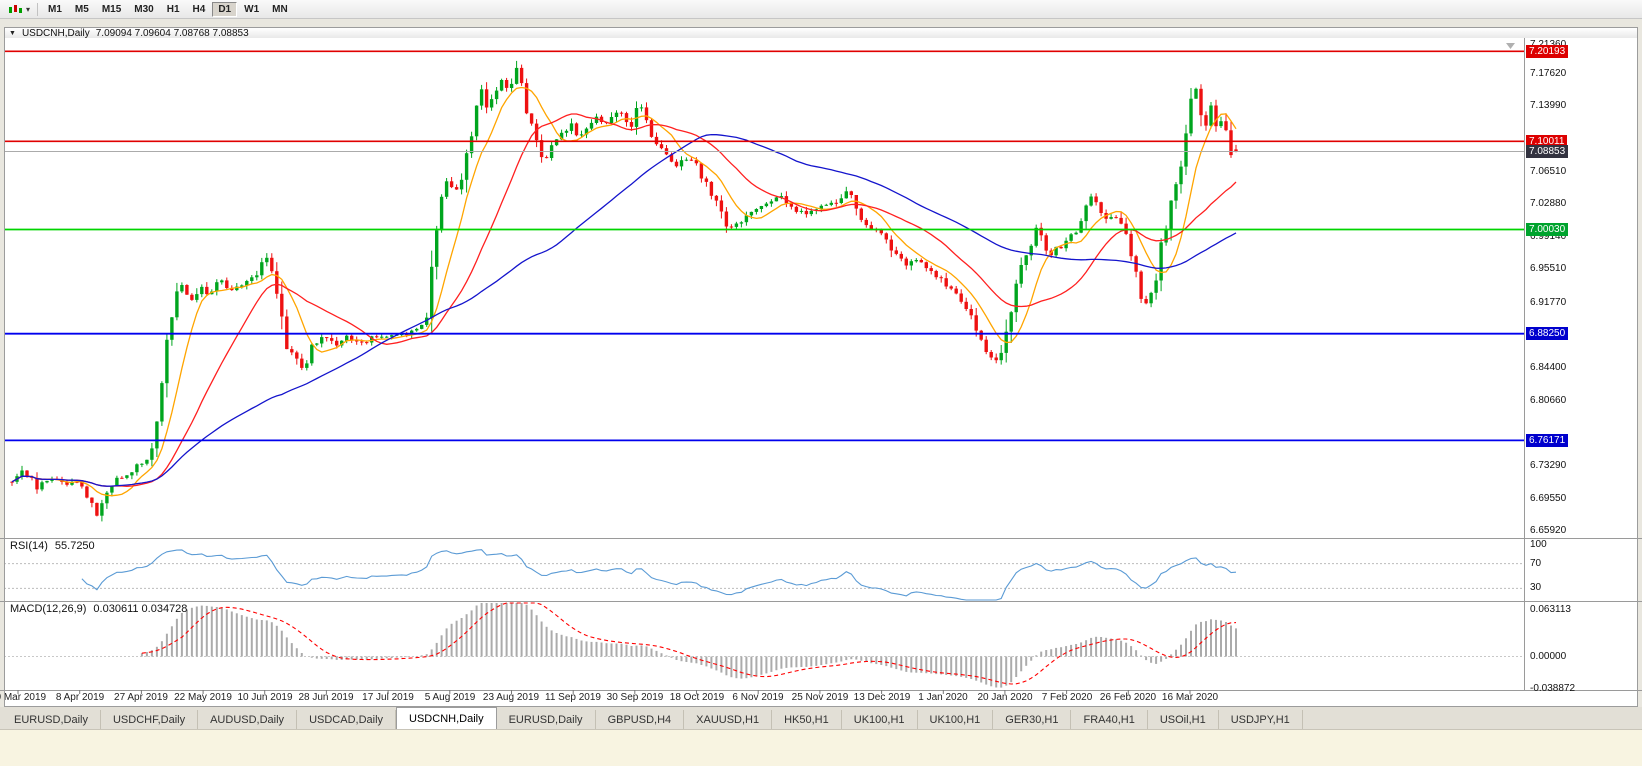 The height and width of the screenshot is (766, 1642). I want to click on chart-tab: USDCAD,Daily, so click(347, 719).